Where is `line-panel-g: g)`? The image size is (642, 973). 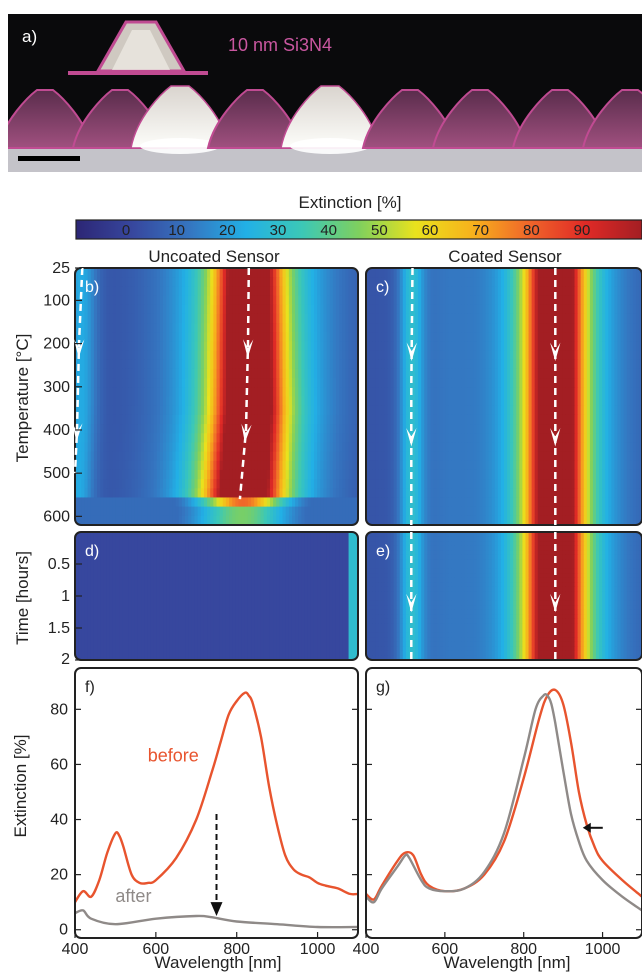
line-panel-g: g) is located at coordinates (503, 803).